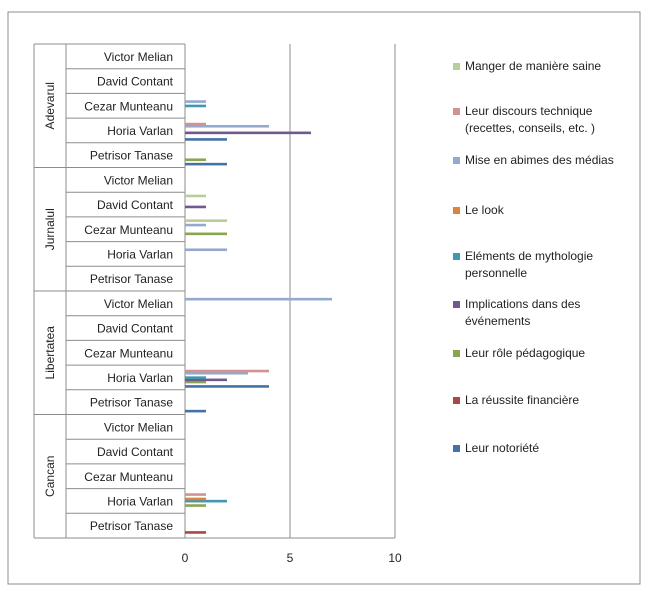  I want to click on legend-label: Le look, so click(484, 210).